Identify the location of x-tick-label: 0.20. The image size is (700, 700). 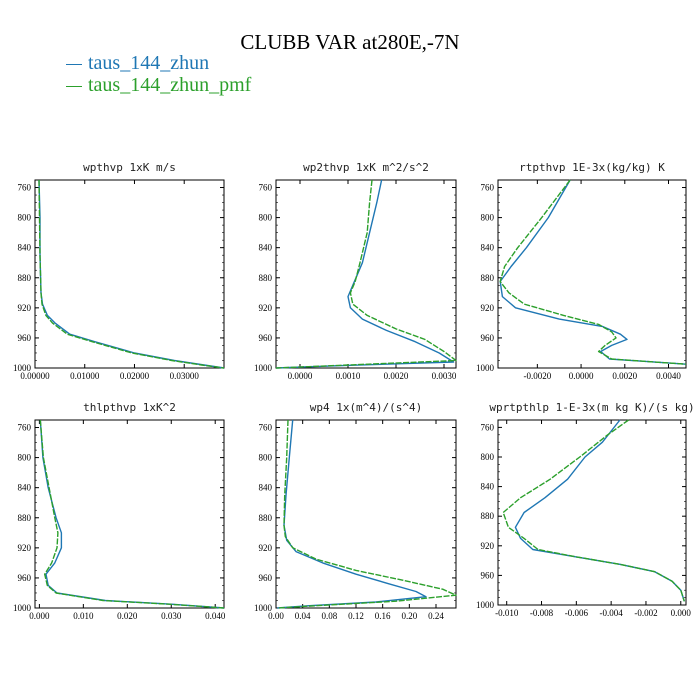
(409, 616).